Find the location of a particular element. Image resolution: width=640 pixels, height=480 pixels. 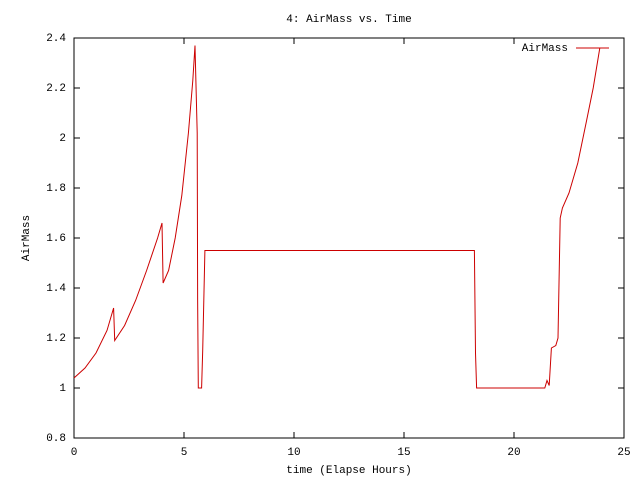

y-tick-label: 2 is located at coordinates (62, 139).